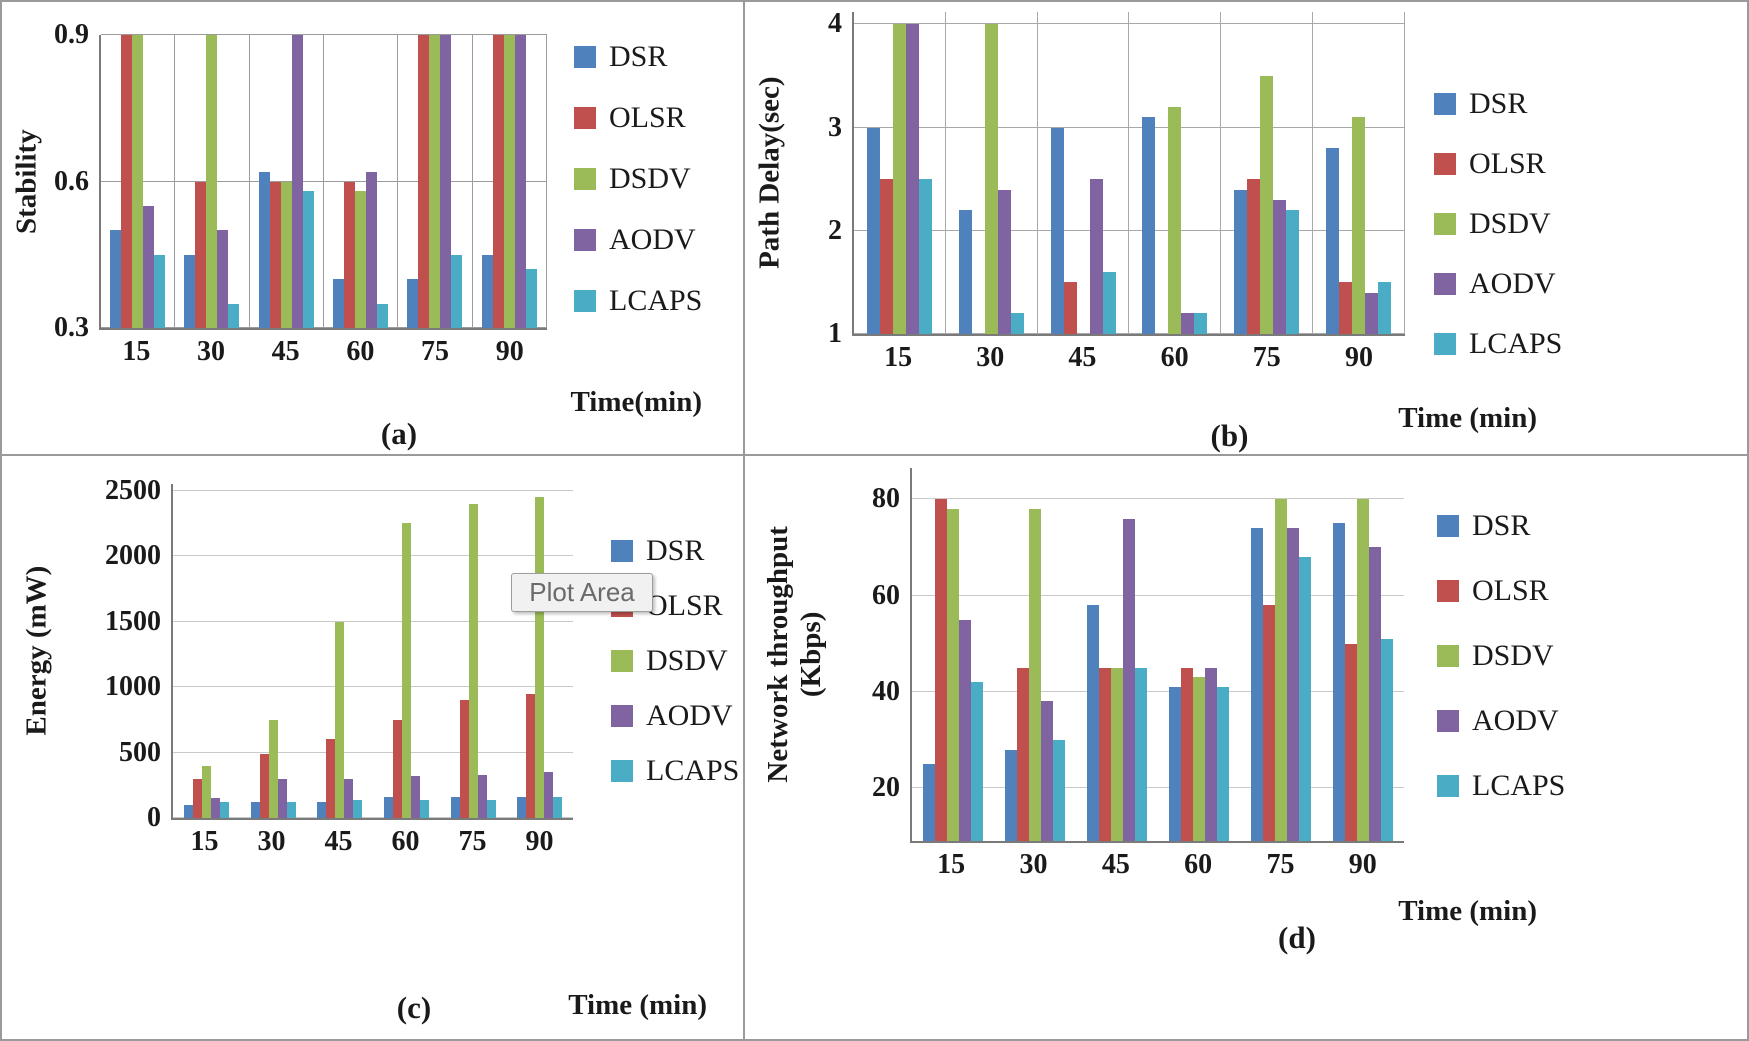 This screenshot has height=1041, width=1749. I want to click on x-tick-label: 75, so click(472, 841).